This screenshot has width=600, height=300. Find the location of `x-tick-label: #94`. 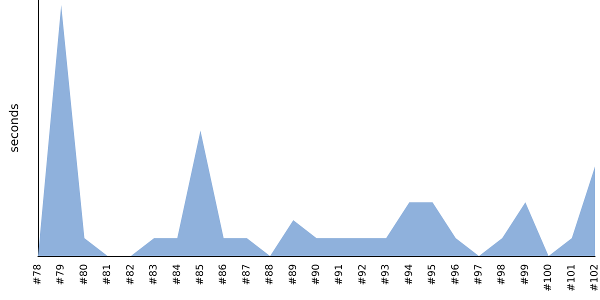

x-tick-label: #94 is located at coordinates (409, 275).